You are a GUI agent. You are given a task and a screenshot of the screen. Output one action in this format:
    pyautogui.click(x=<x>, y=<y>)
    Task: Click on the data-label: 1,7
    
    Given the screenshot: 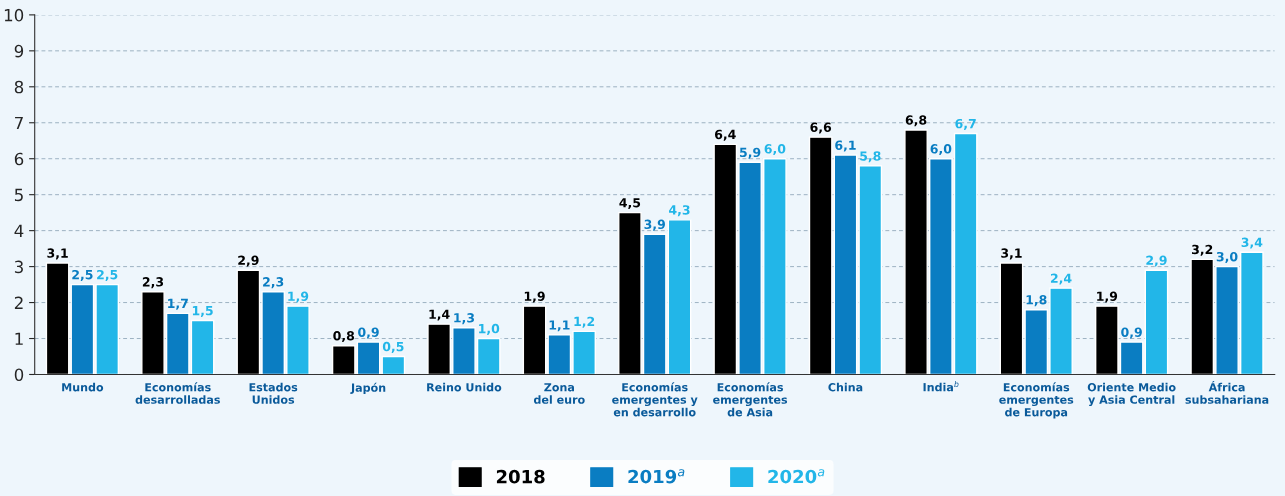 What is the action you would take?
    pyautogui.click(x=178, y=304)
    